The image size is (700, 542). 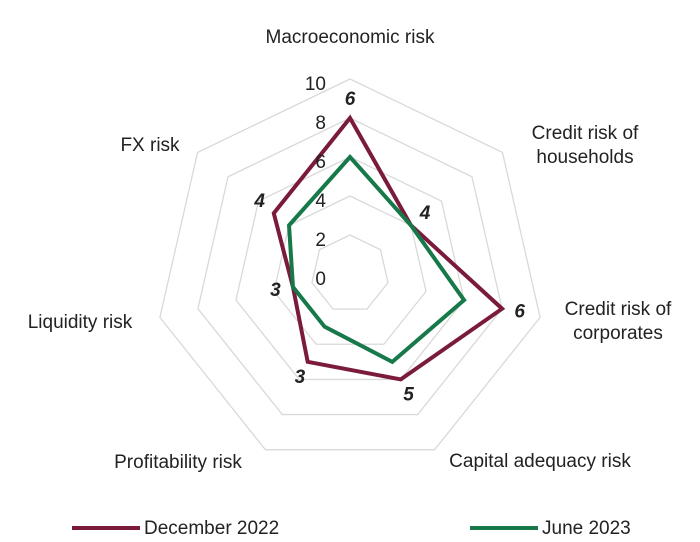 I want to click on r-tick-label: 0, so click(x=320, y=279).